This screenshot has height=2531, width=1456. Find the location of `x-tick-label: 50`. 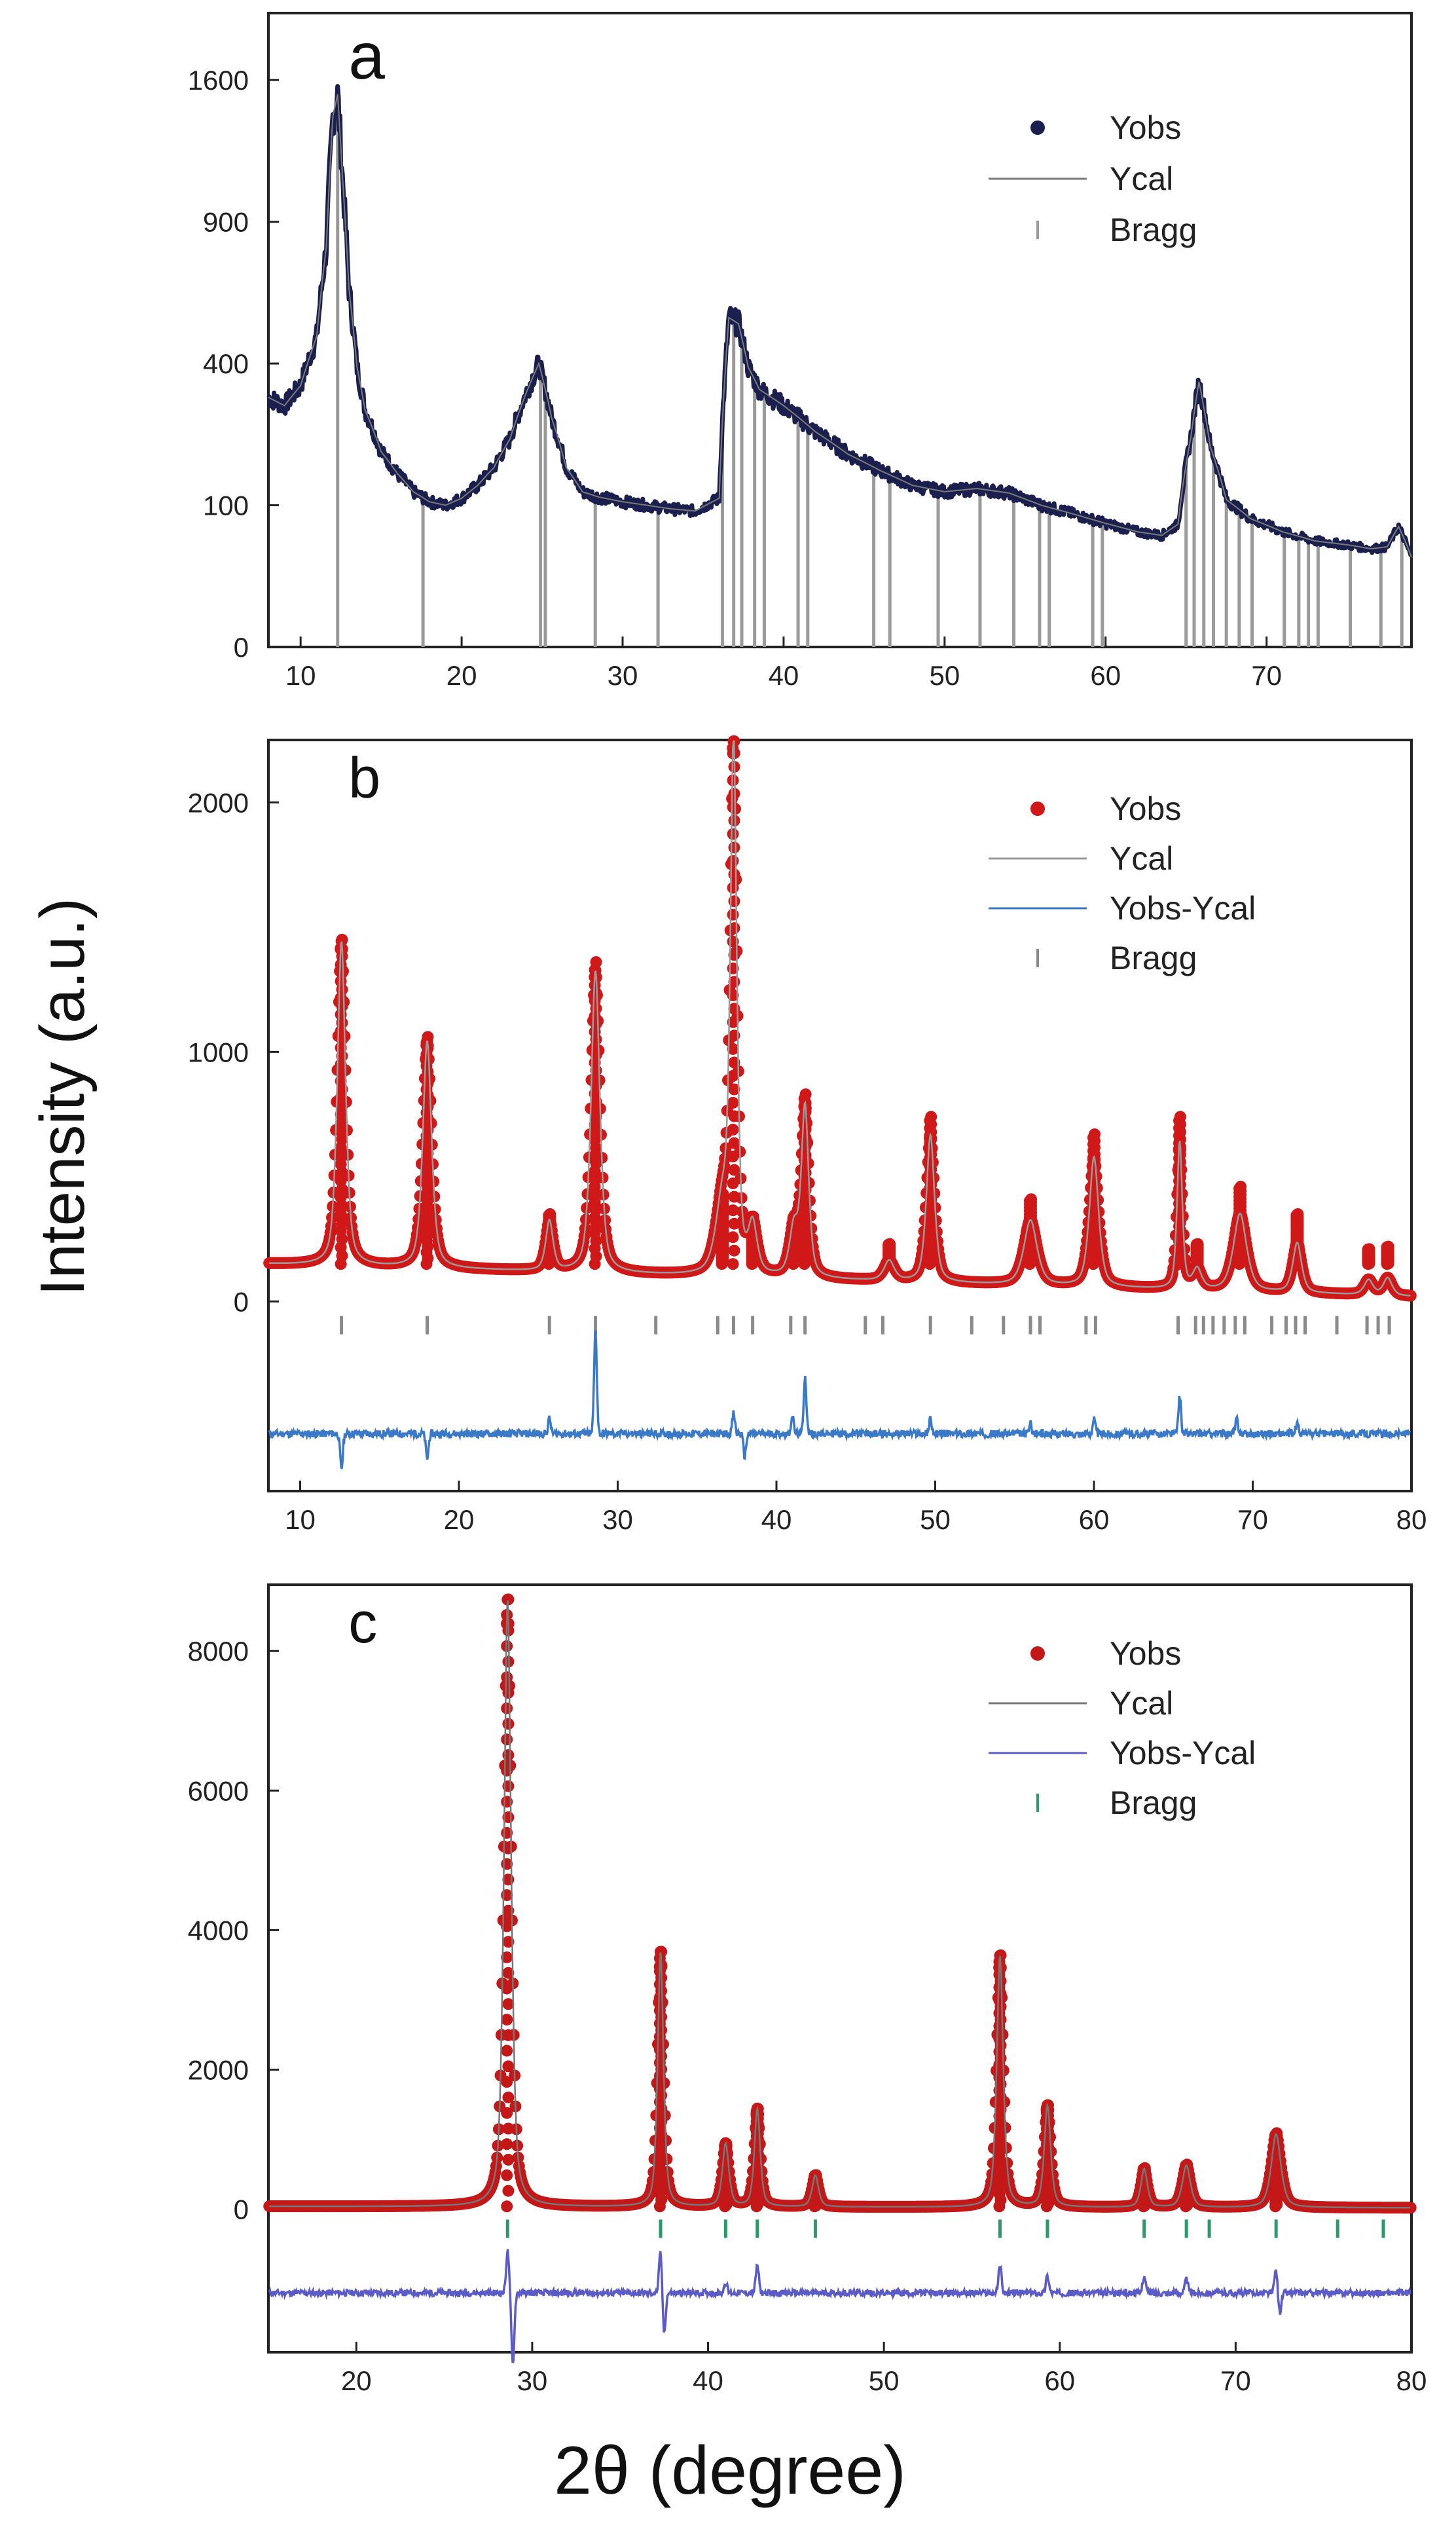

x-tick-label: 50 is located at coordinates (935, 1519).